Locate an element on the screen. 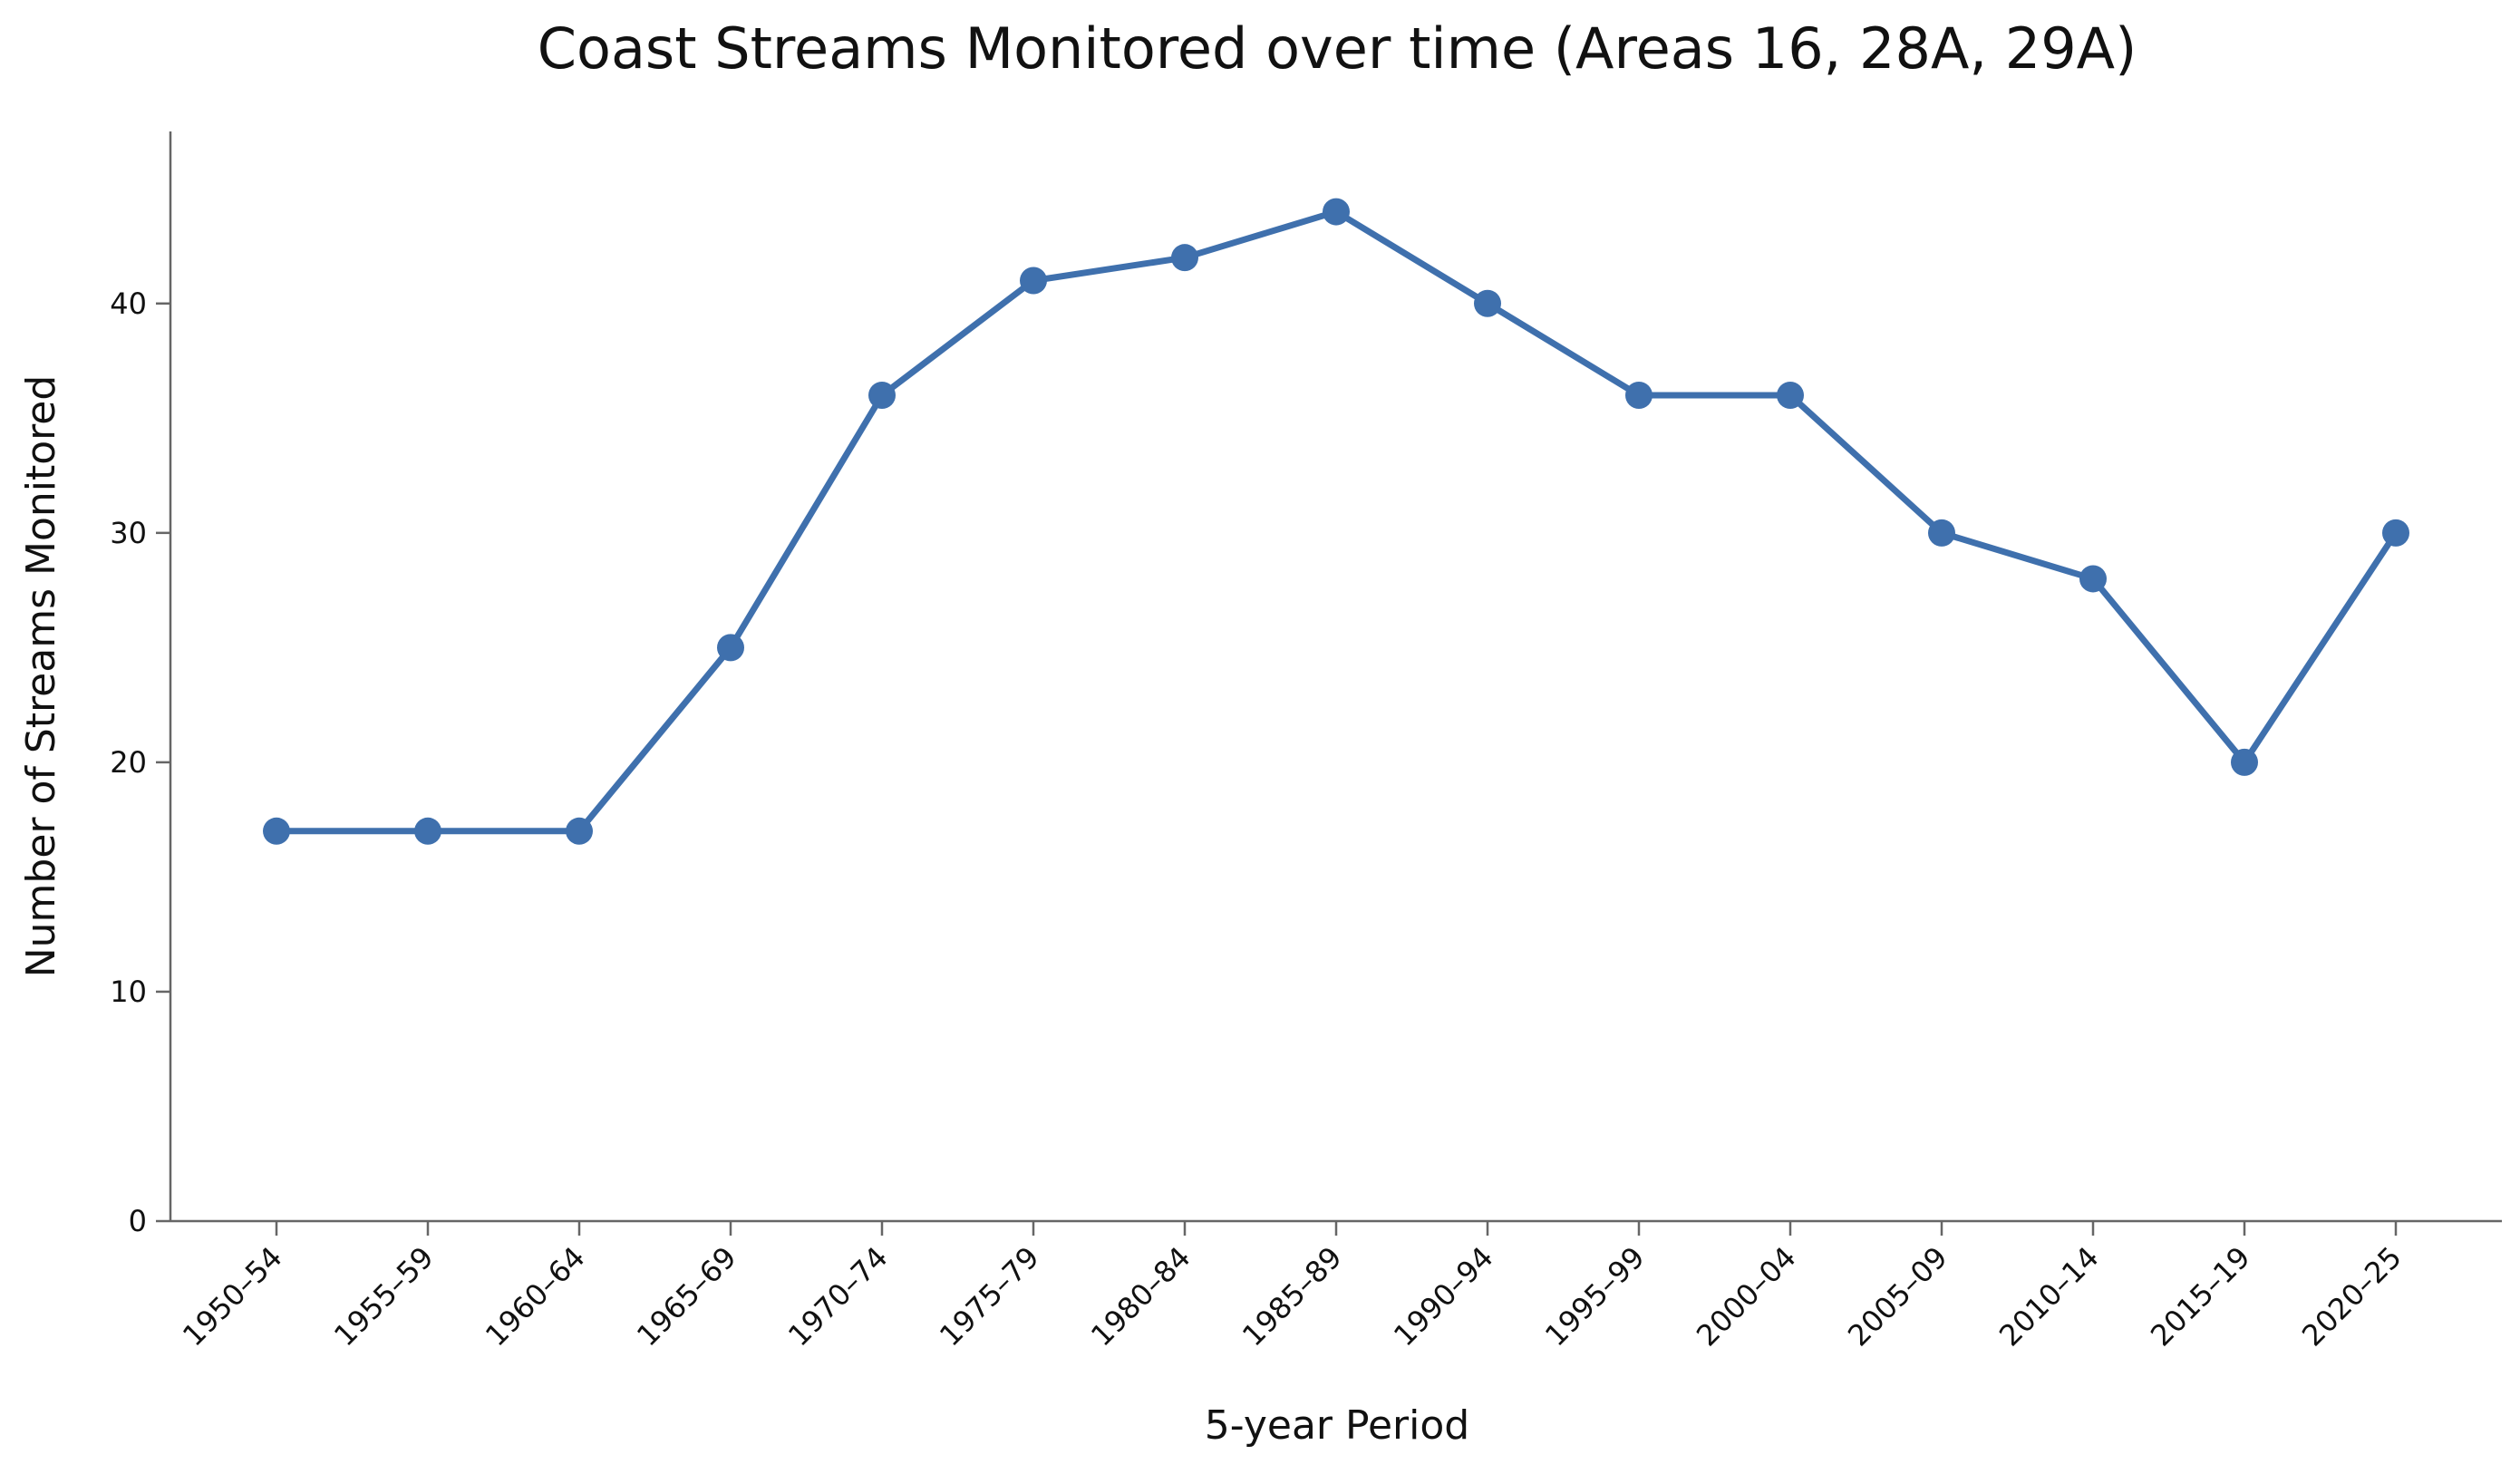  x-tick-label: 1955–59 is located at coordinates (384, 1296).